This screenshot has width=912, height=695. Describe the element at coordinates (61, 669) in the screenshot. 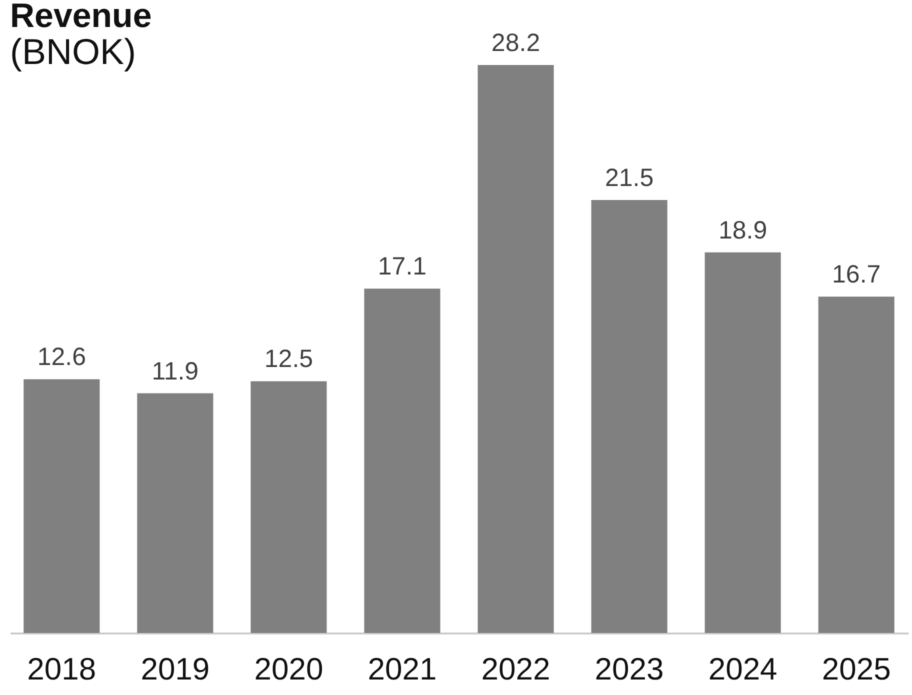

I see `x-tick-label: 2018` at that location.